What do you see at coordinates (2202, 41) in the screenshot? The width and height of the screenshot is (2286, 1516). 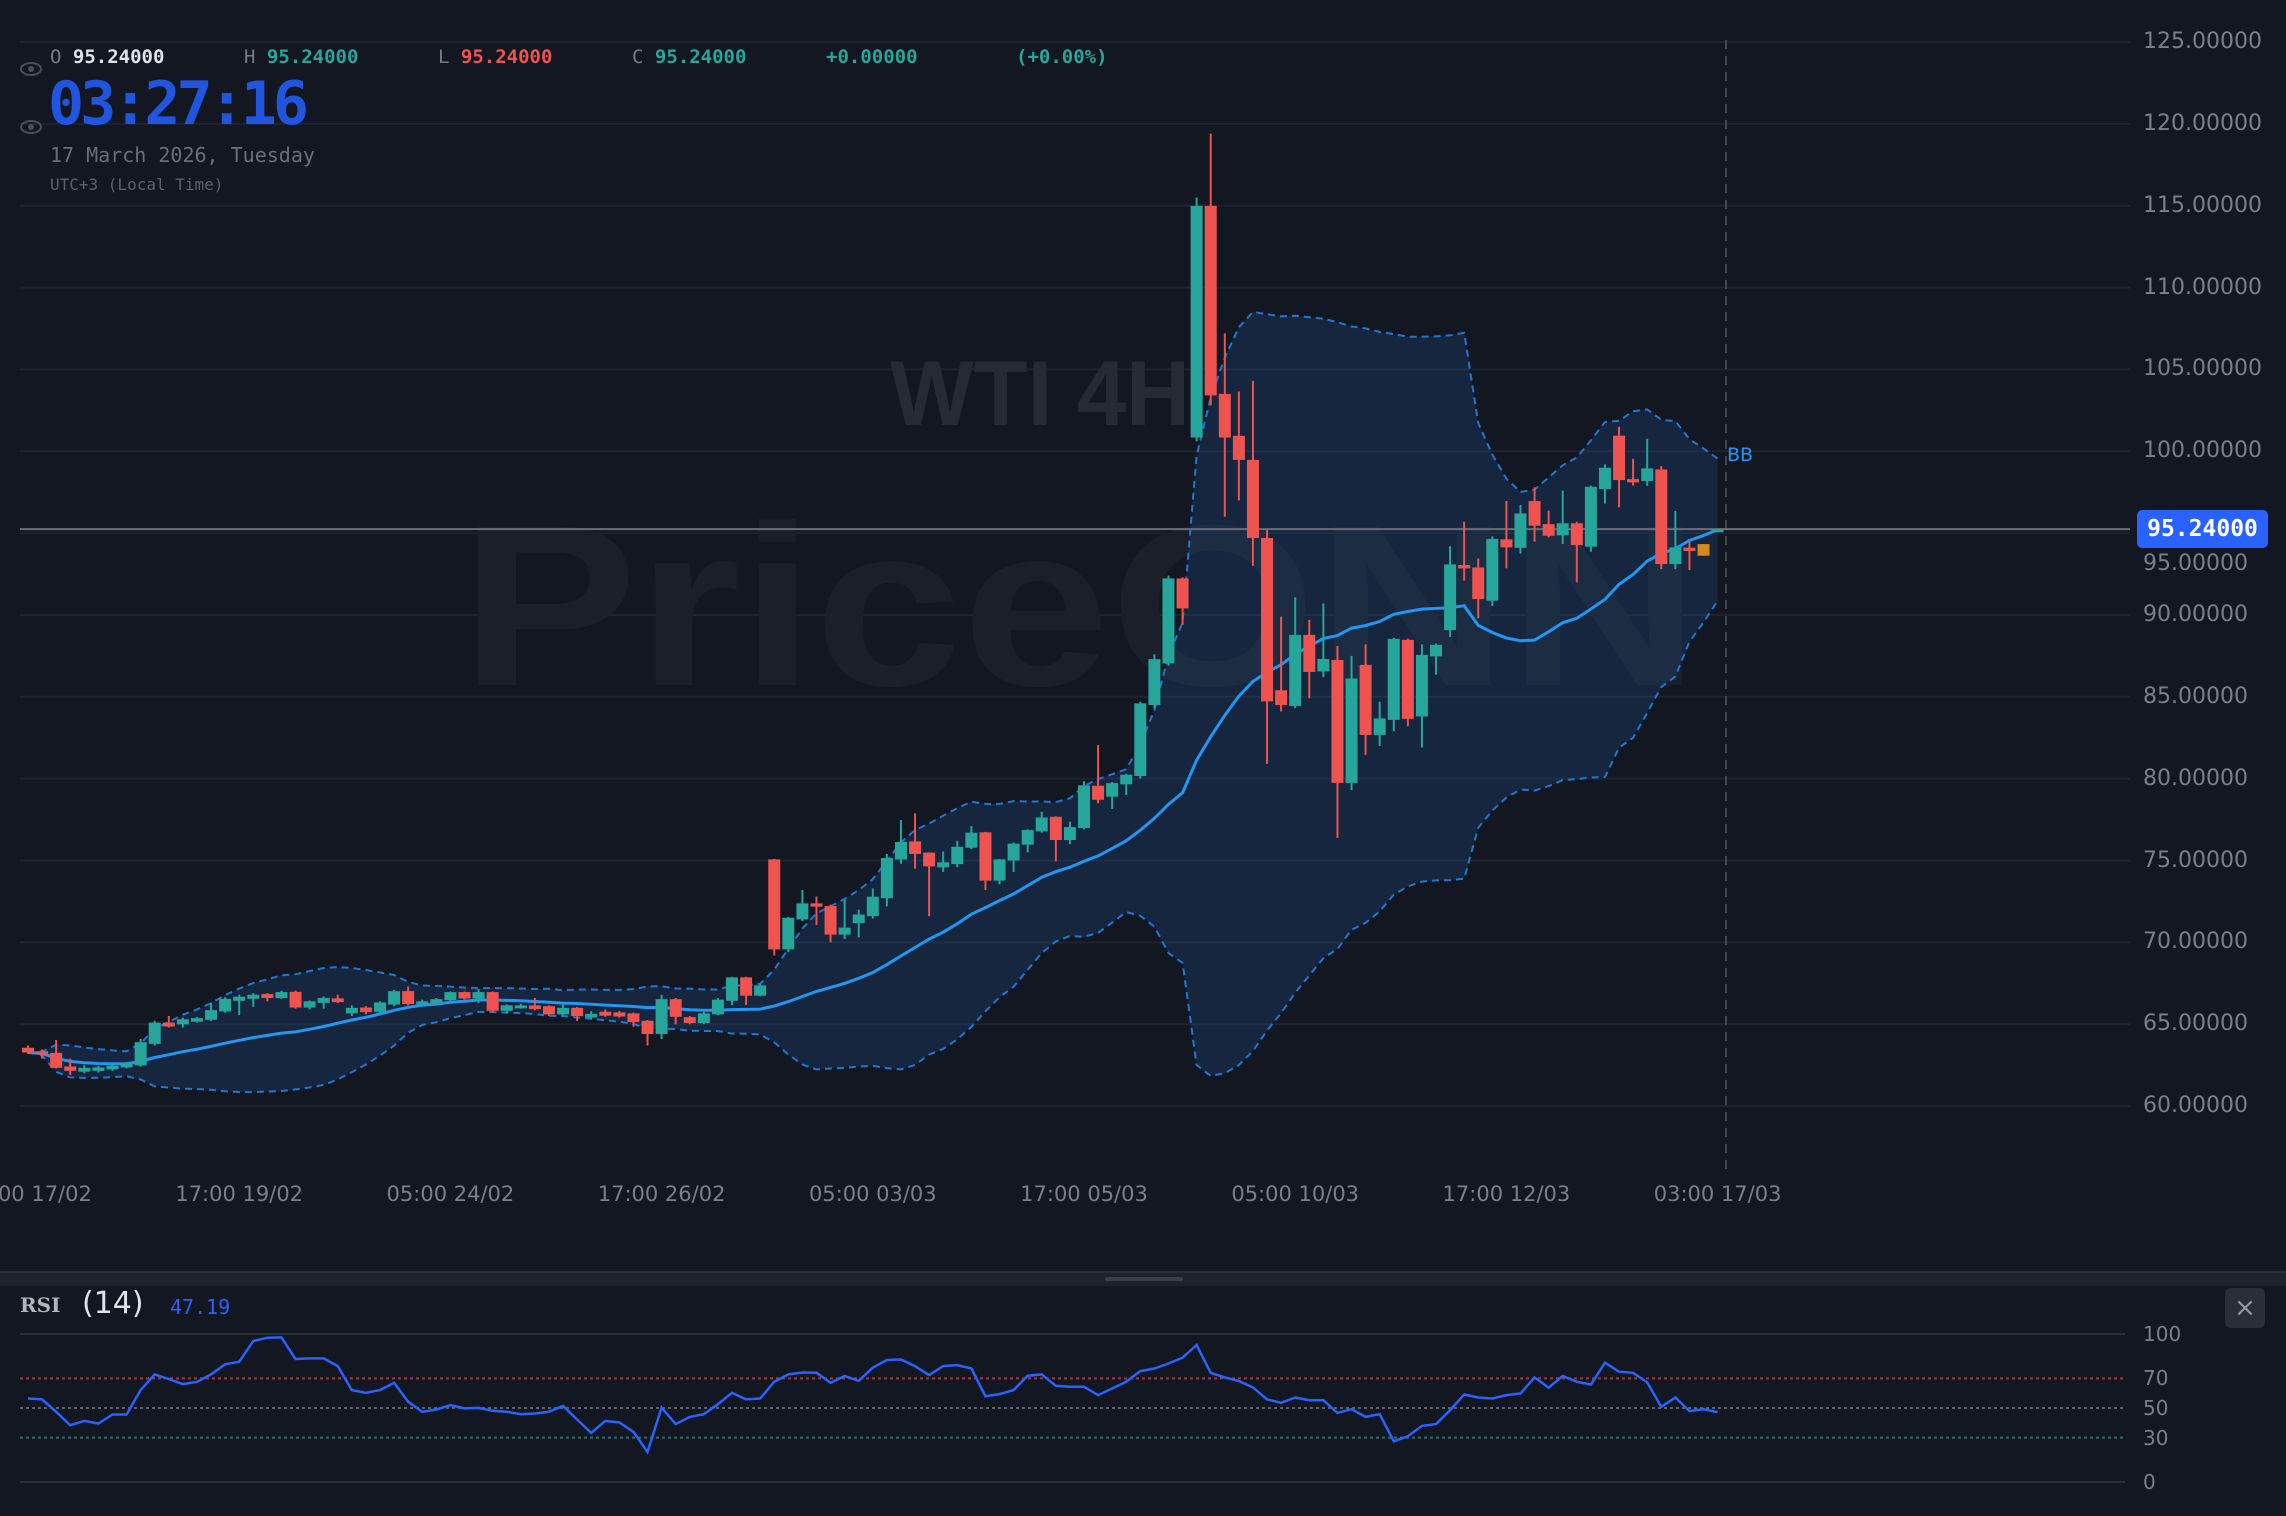 I see `price-tick-label: 125.00000` at bounding box center [2202, 41].